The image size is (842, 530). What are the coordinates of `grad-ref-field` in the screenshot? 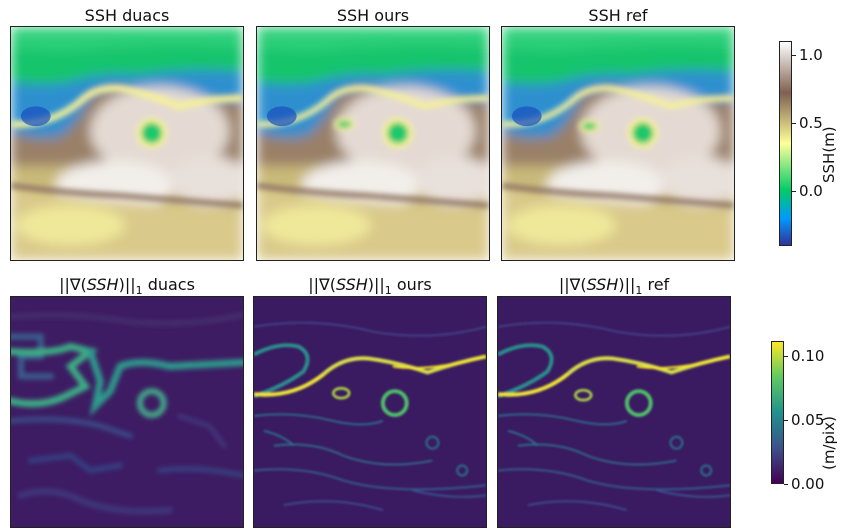 It's located at (614, 412).